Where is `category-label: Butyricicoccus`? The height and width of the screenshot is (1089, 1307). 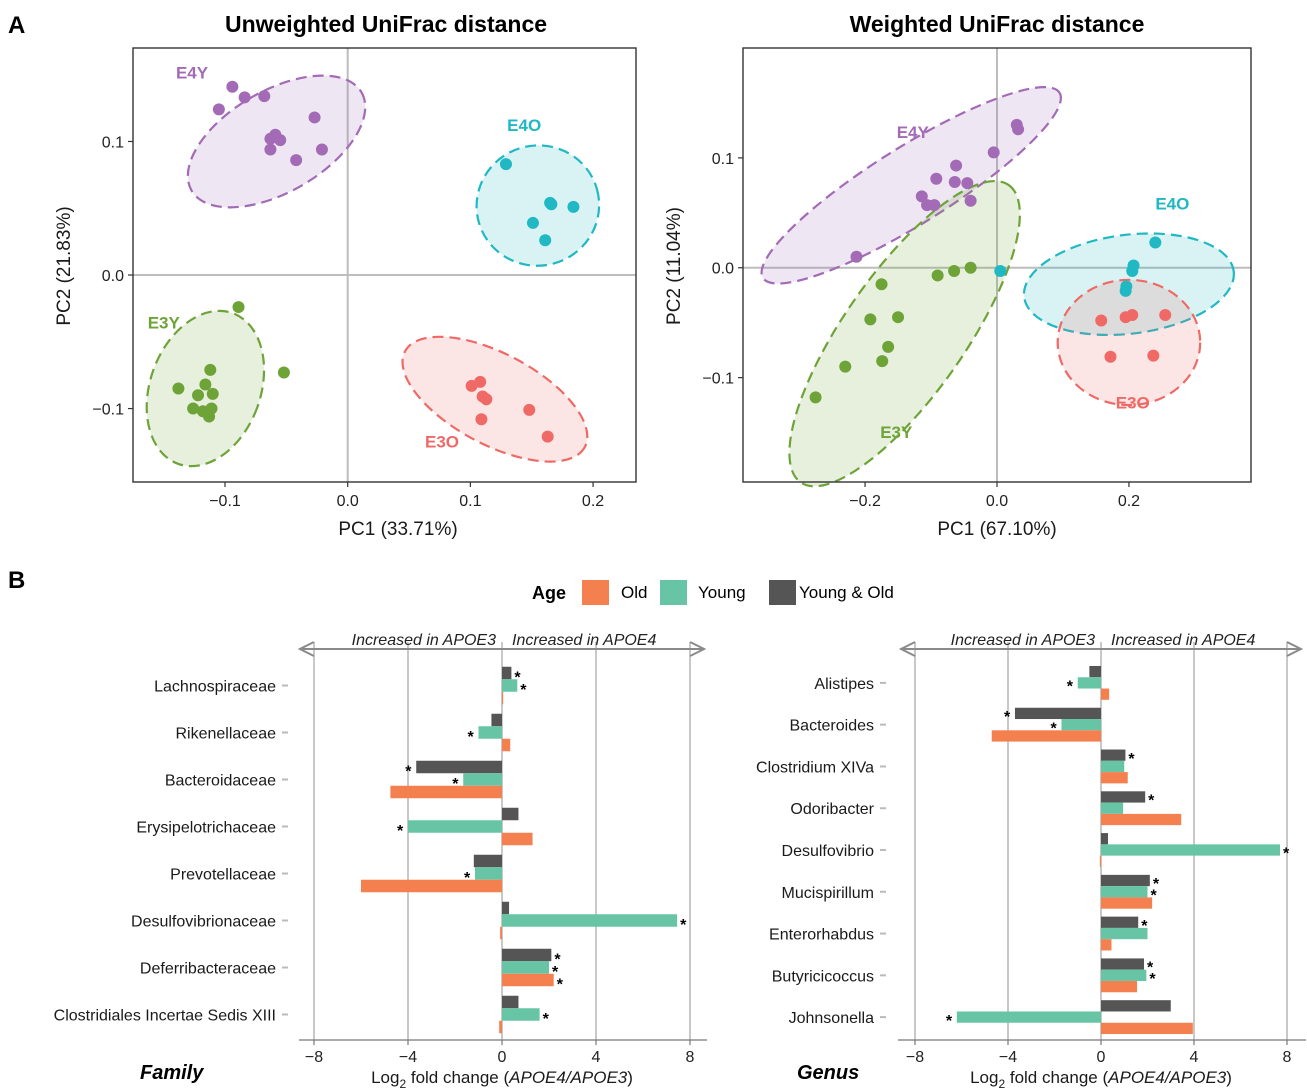
category-label: Butyricicoccus is located at coordinates (823, 976).